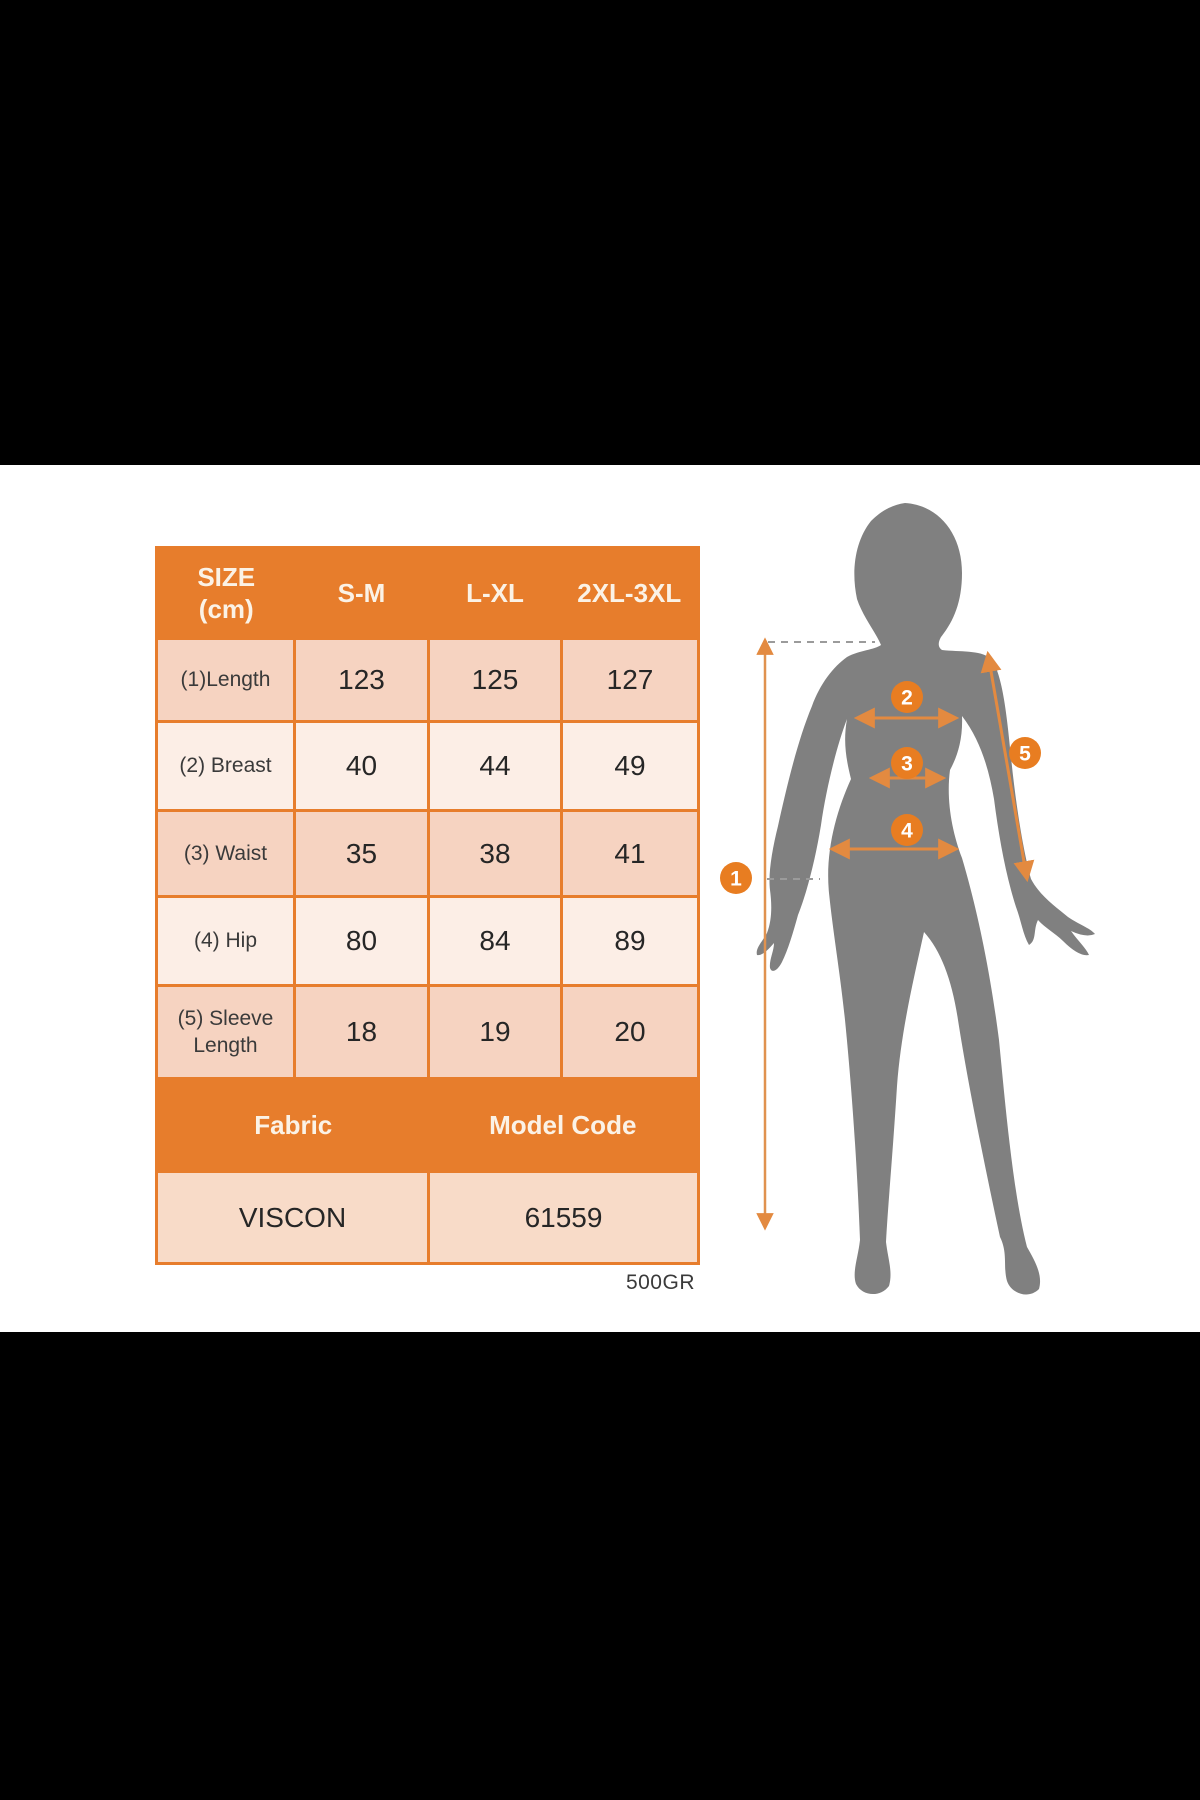 This screenshot has height=1800, width=1200. I want to click on body-silhouette, so click(925, 899).